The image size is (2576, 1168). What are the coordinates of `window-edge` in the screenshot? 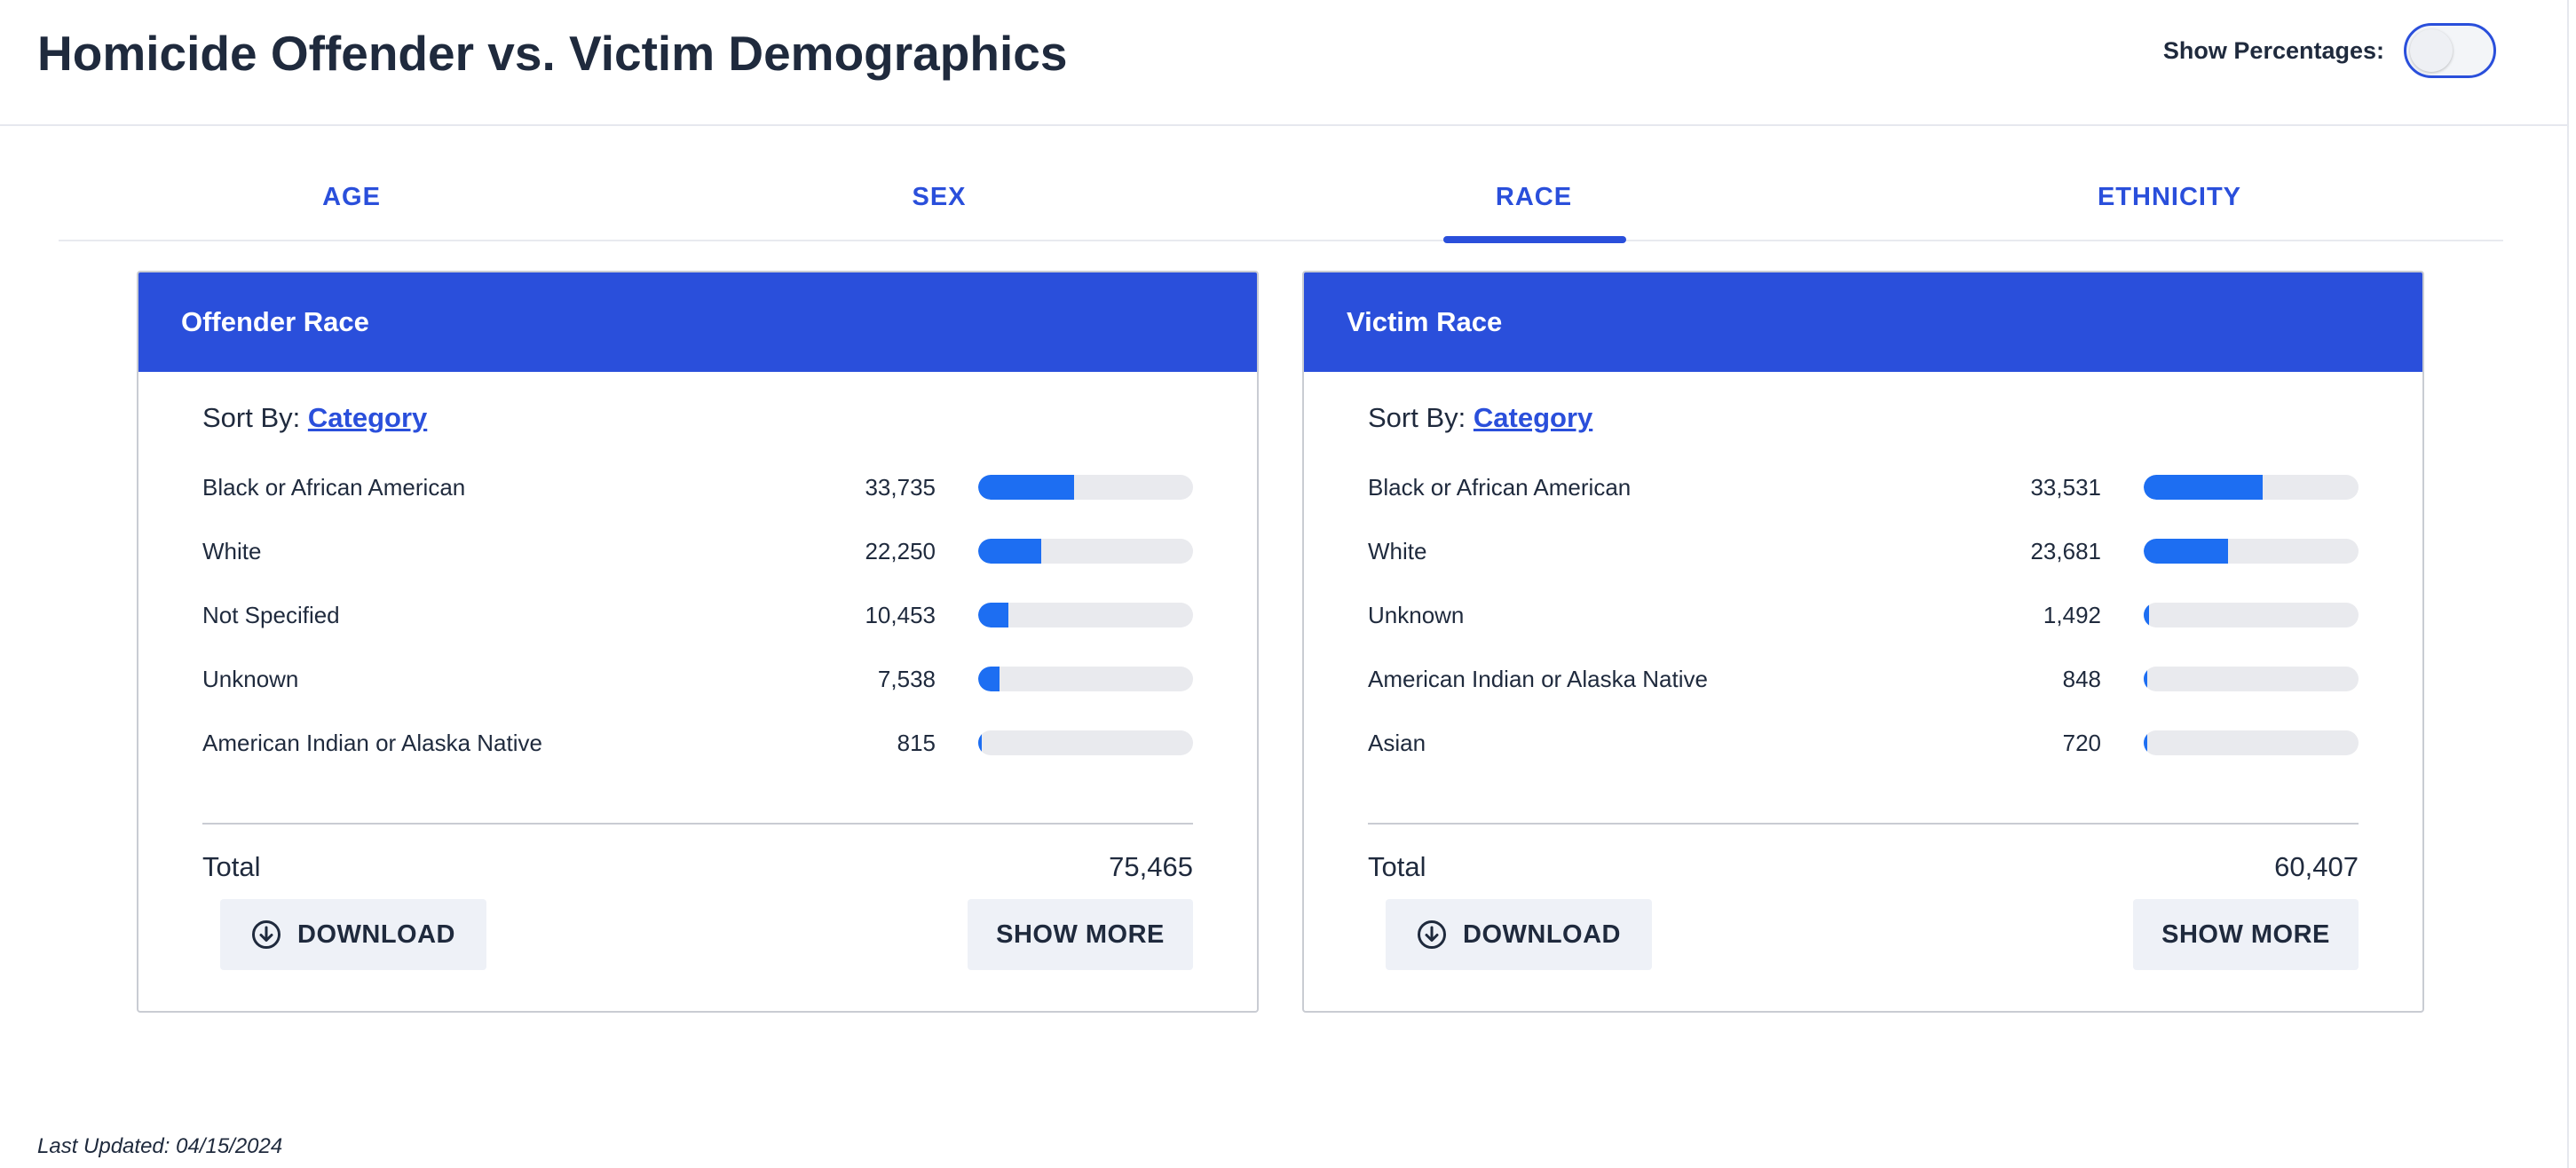 It's located at (2571, 584).